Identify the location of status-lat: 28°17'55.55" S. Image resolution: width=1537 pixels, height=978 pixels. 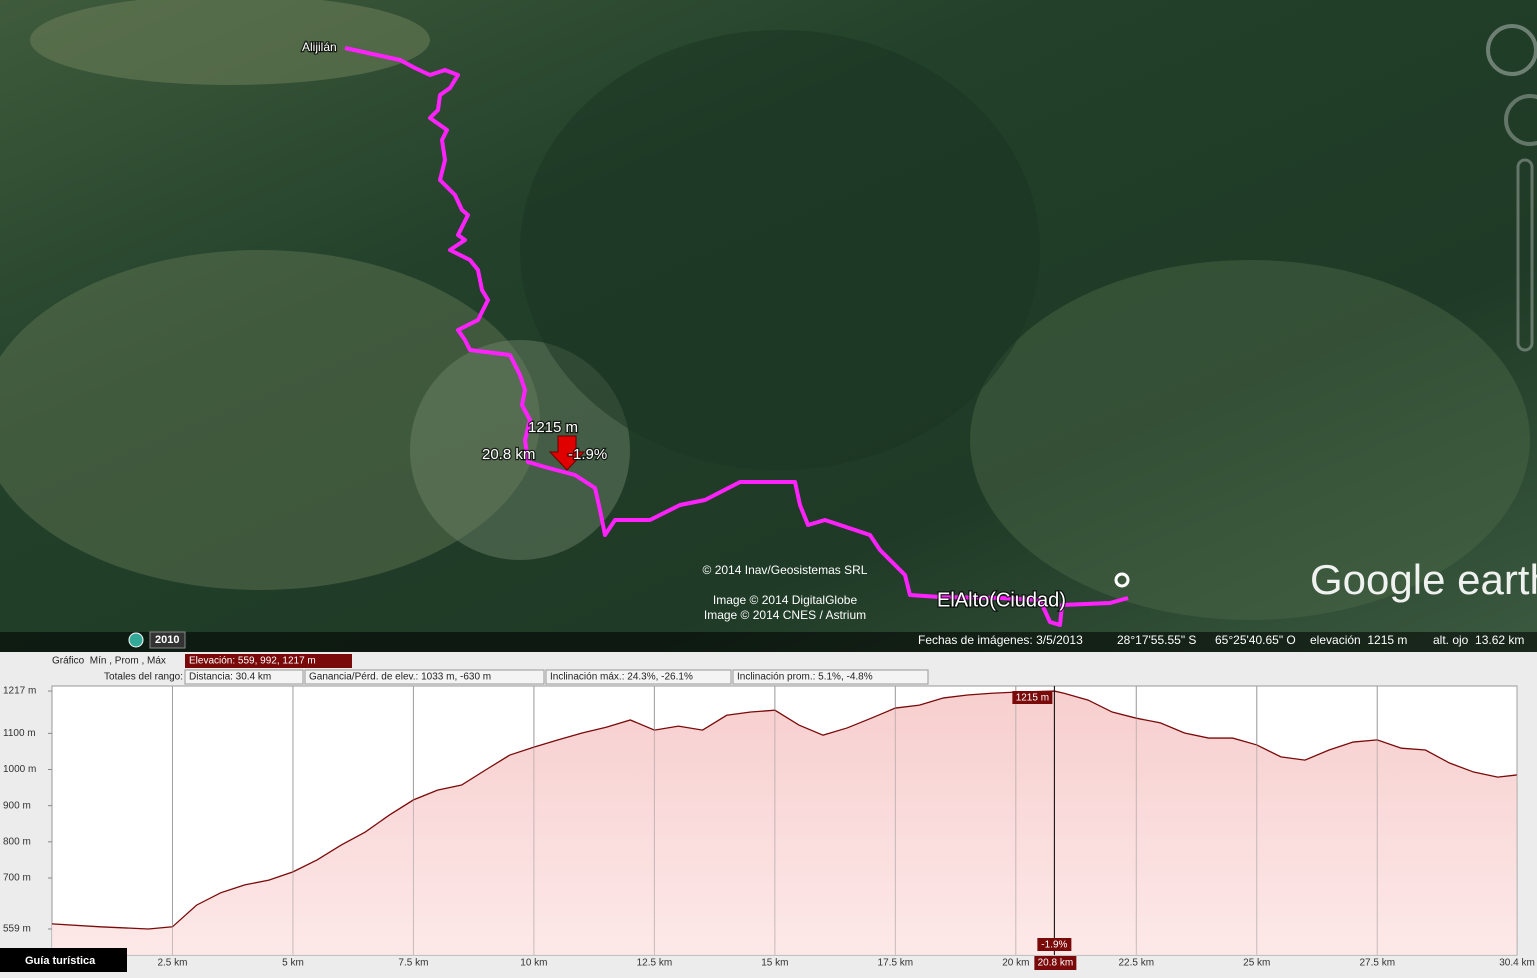
(1156, 640).